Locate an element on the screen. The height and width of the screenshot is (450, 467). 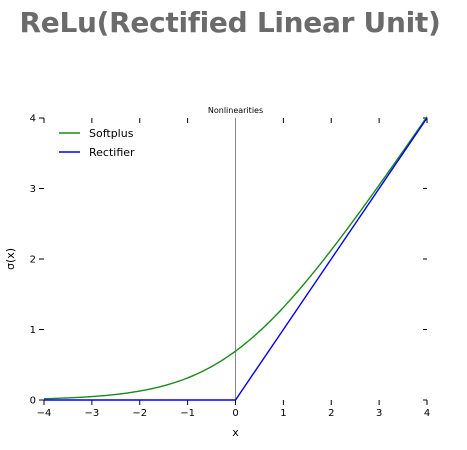
x-tick-label: −1 is located at coordinates (187, 413).